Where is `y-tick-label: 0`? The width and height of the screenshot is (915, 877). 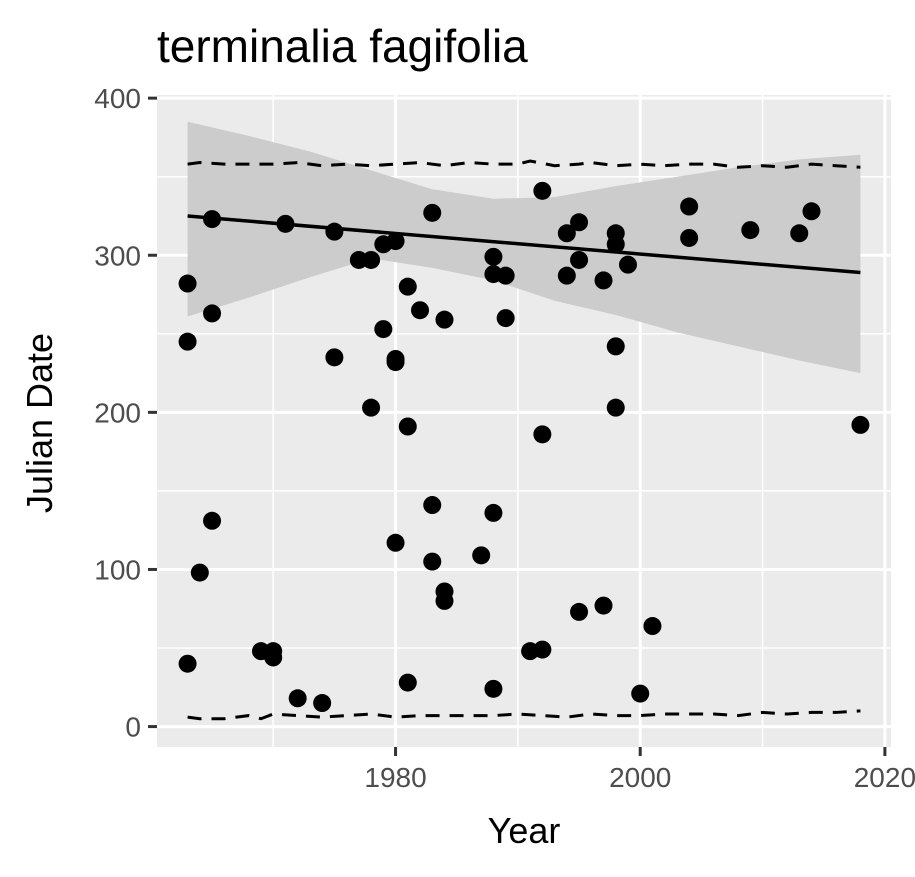
y-tick-label: 0 is located at coordinates (133, 727).